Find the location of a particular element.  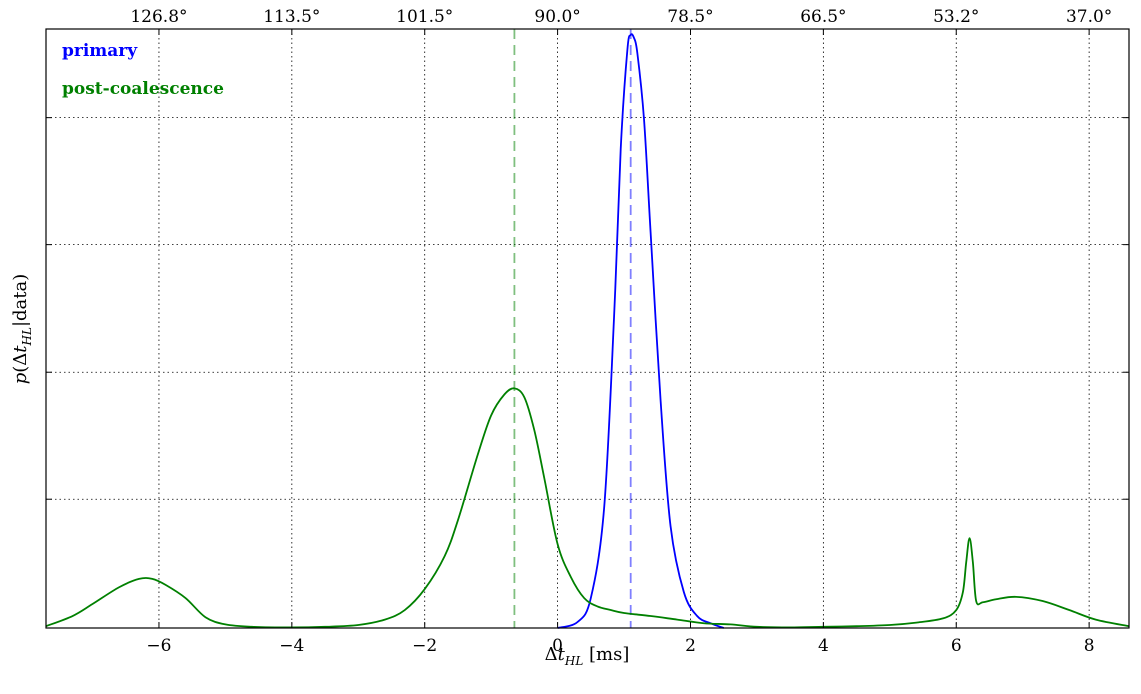

x-tick-label: 8 is located at coordinates (1089, 646).